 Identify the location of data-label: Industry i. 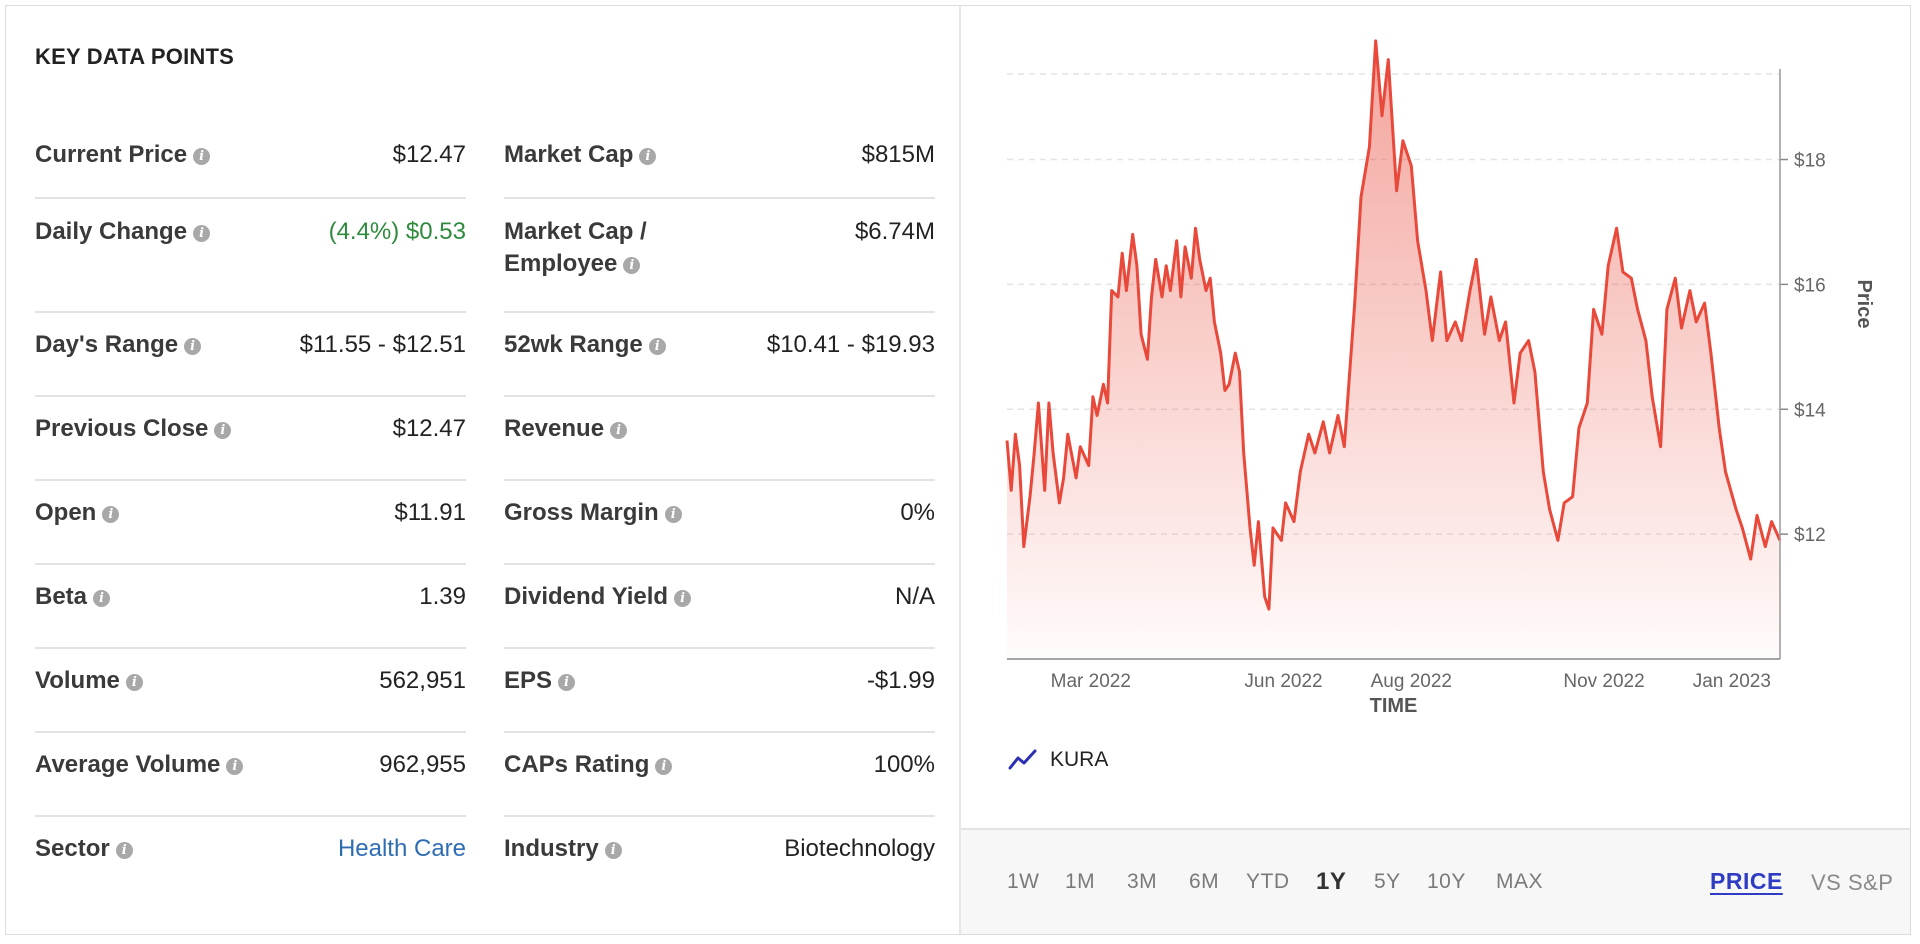
(563, 849).